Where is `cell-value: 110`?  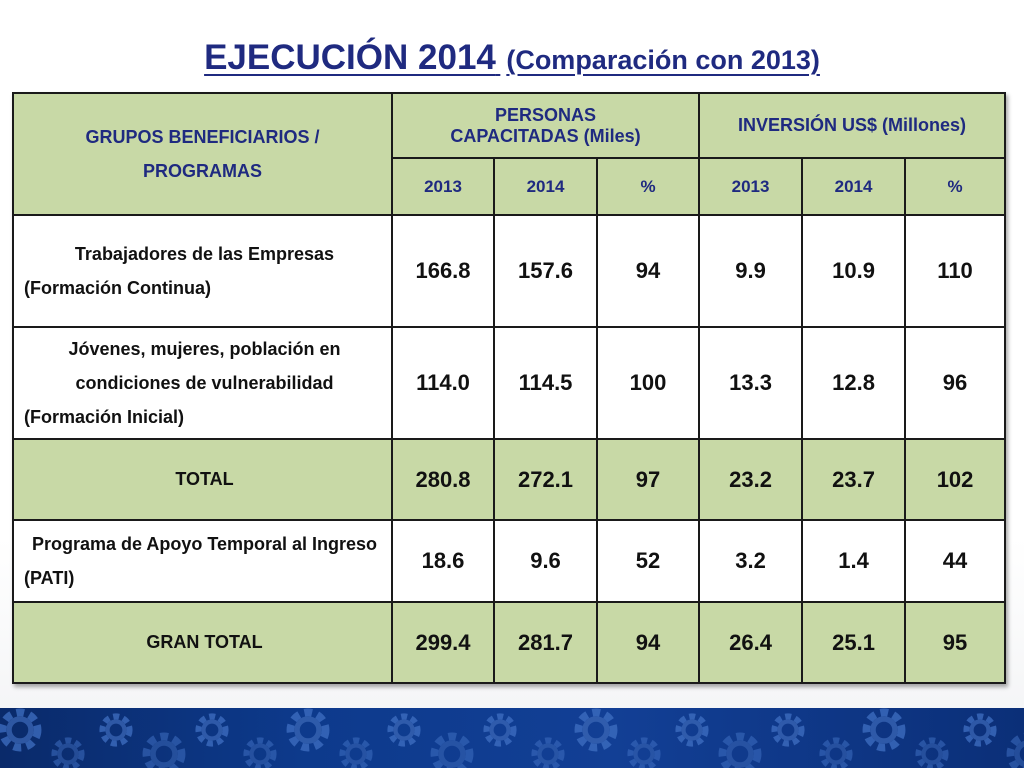 cell-value: 110 is located at coordinates (955, 271).